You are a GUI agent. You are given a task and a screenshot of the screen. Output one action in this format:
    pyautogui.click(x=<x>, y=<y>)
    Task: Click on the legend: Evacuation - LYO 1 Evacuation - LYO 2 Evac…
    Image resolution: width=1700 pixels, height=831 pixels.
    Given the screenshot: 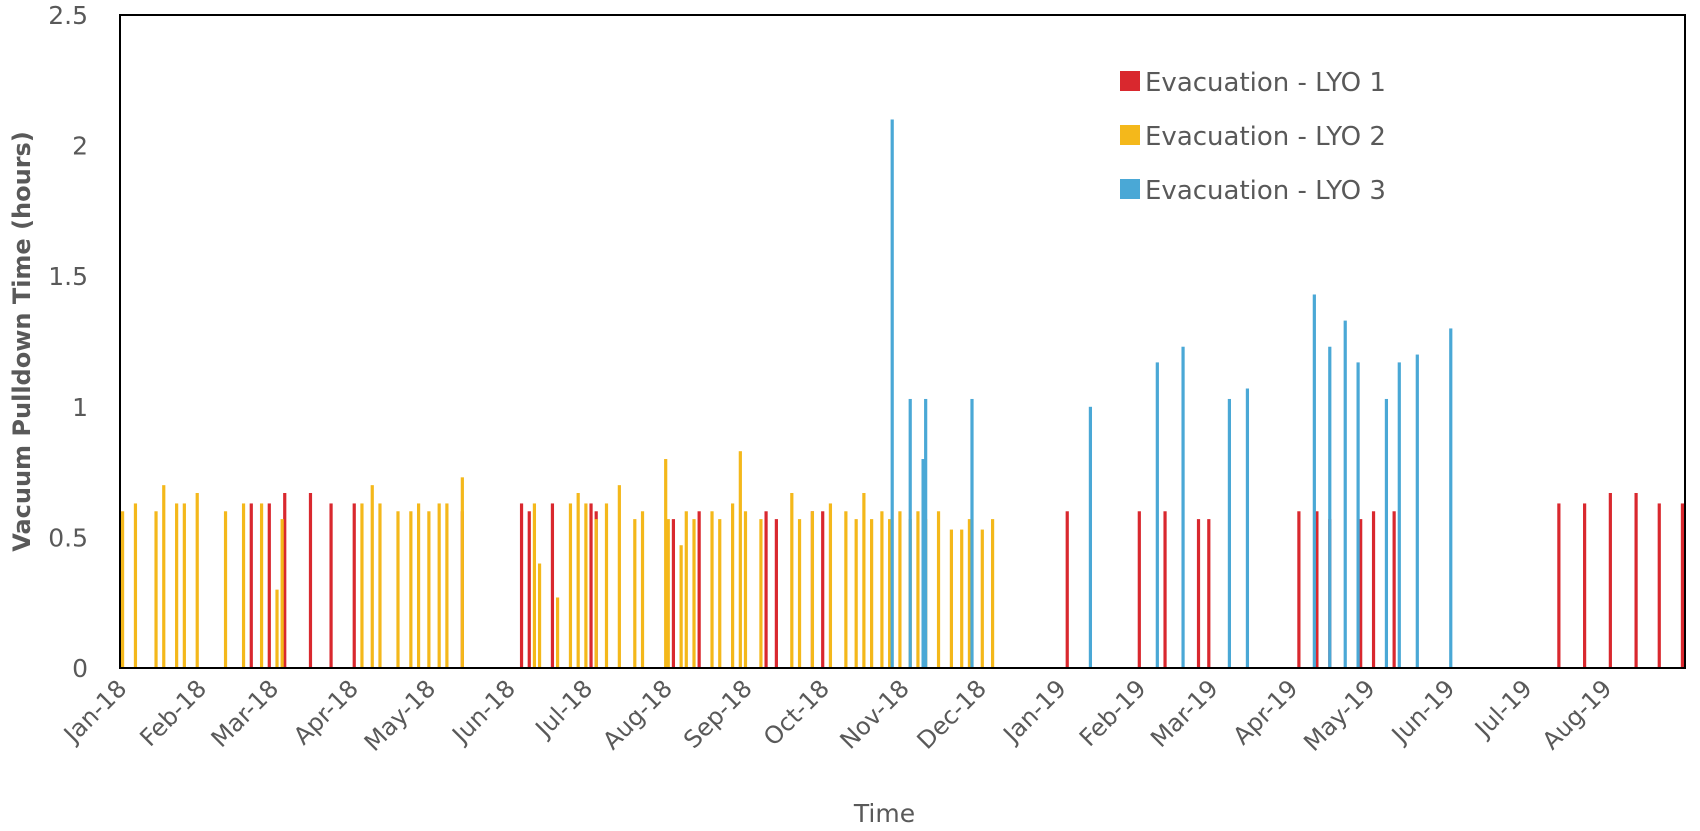 What is the action you would take?
    pyautogui.click(x=1253, y=137)
    